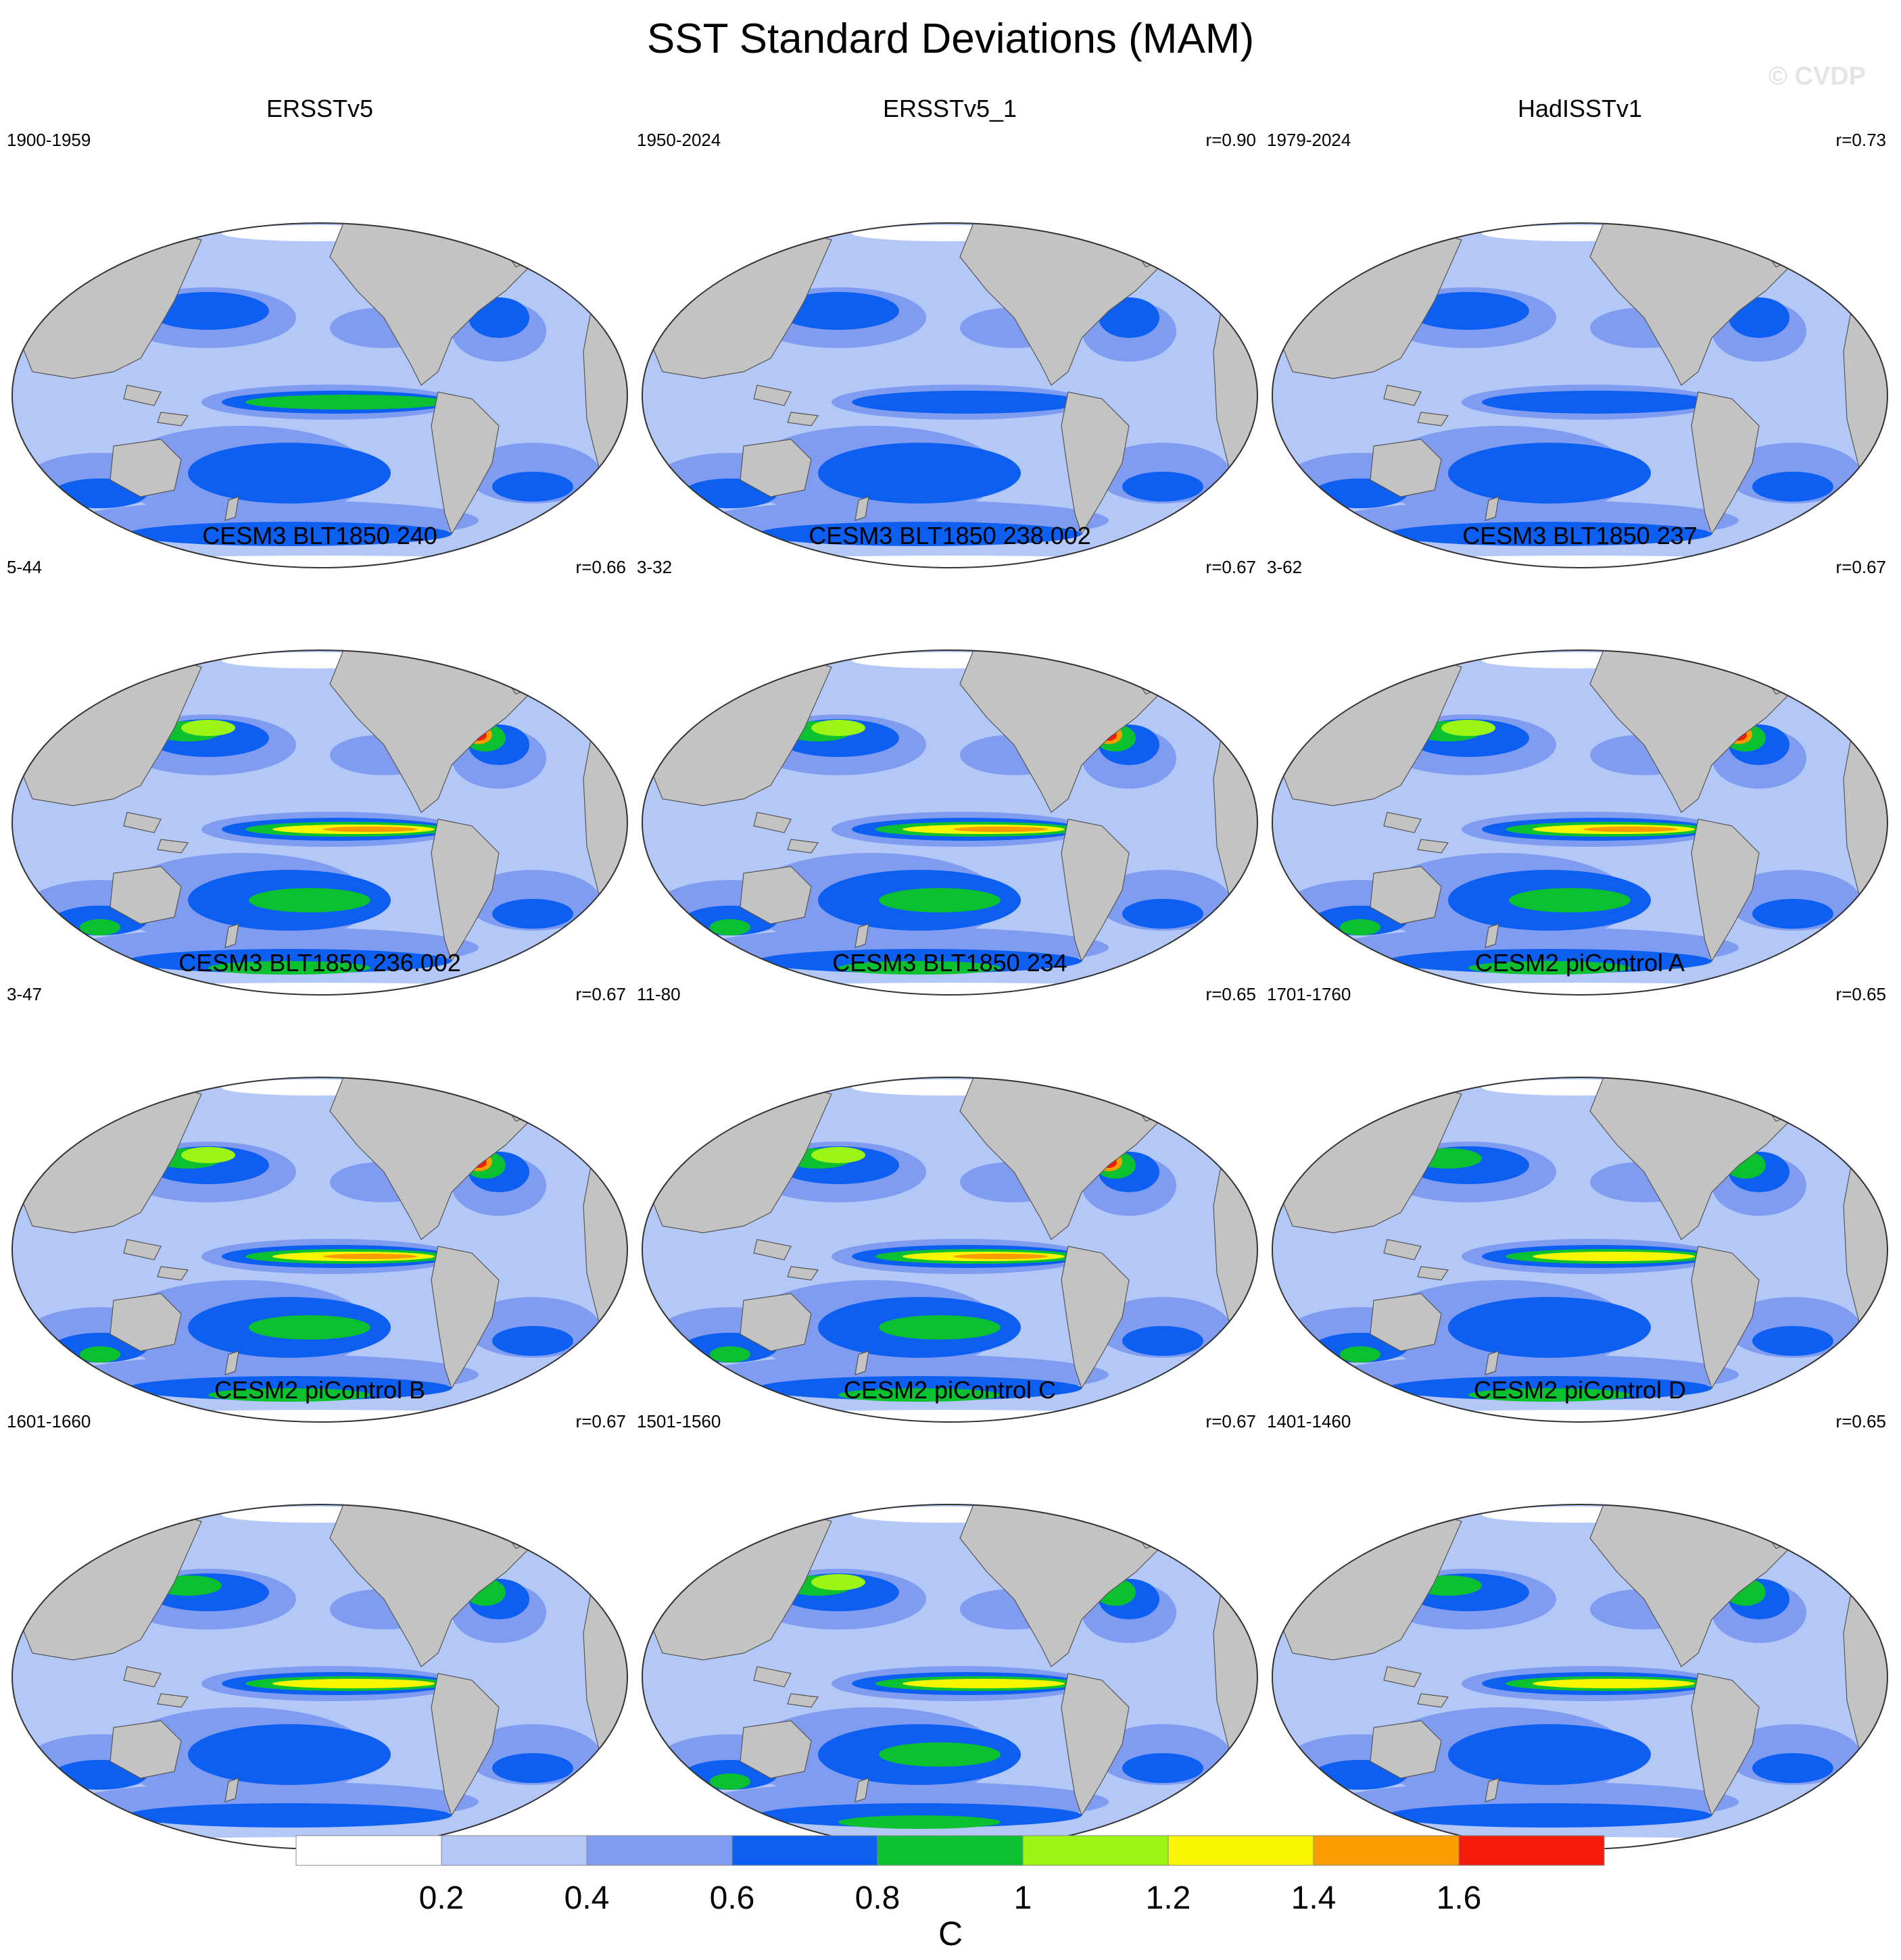 The width and height of the screenshot is (1901, 1960). Describe the element at coordinates (1580, 108) in the screenshot. I see `panel-title: HadISSTv1` at that location.